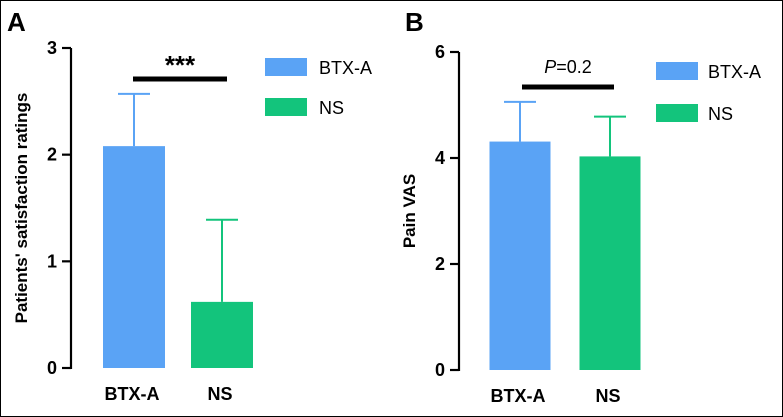 This screenshot has width=783, height=417. I want to click on panel-b-legend: BTX-A NS, so click(708, 93).